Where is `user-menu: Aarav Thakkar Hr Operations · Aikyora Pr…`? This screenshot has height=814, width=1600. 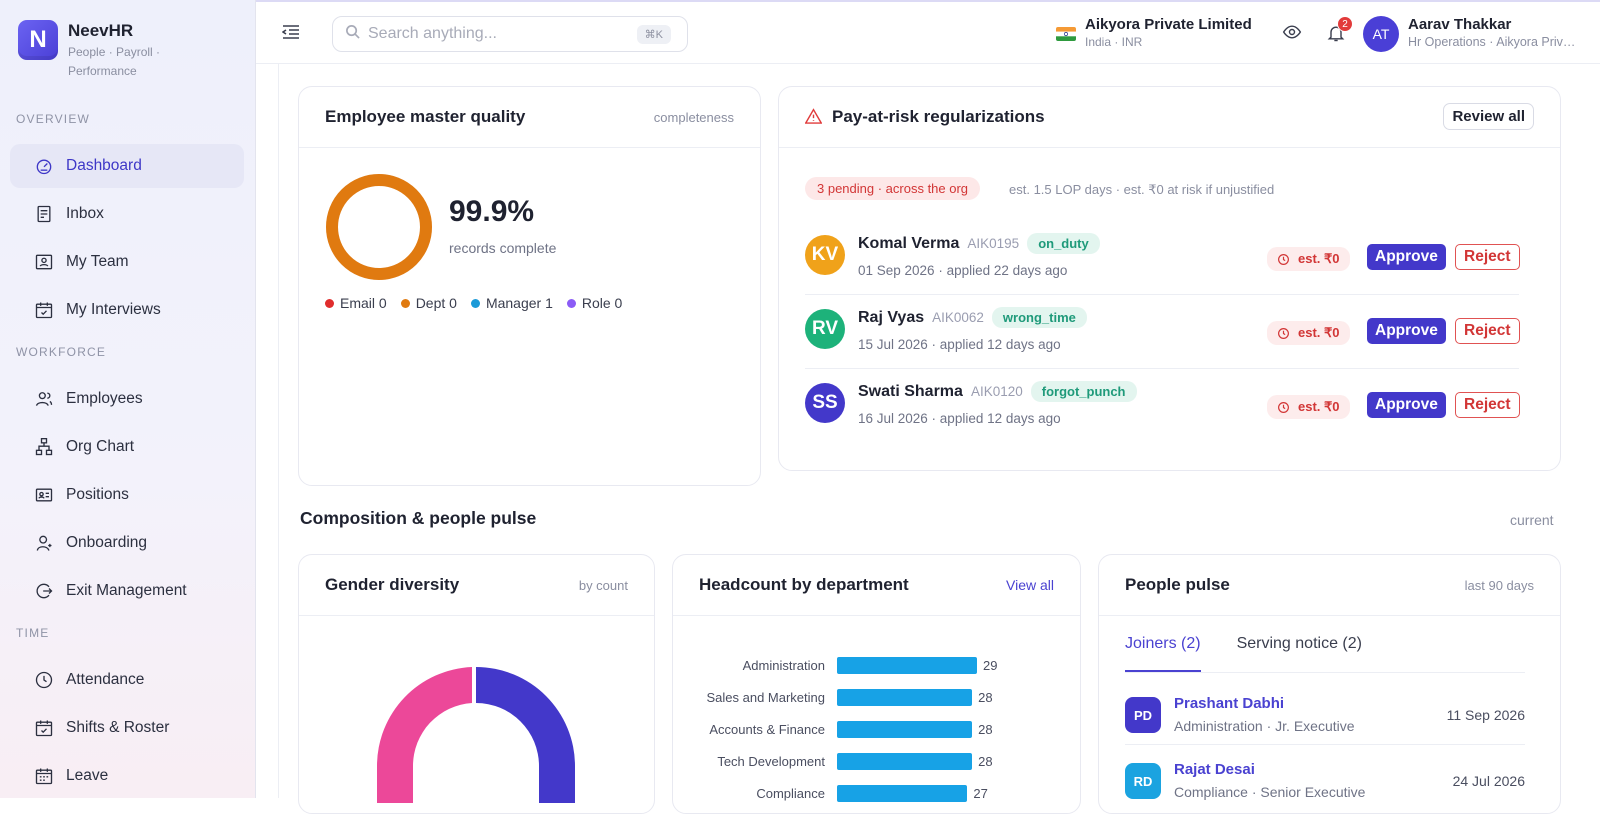
user-menu: Aarav Thakkar Hr Operations · Aikyora Pr… is located at coordinates (1493, 32).